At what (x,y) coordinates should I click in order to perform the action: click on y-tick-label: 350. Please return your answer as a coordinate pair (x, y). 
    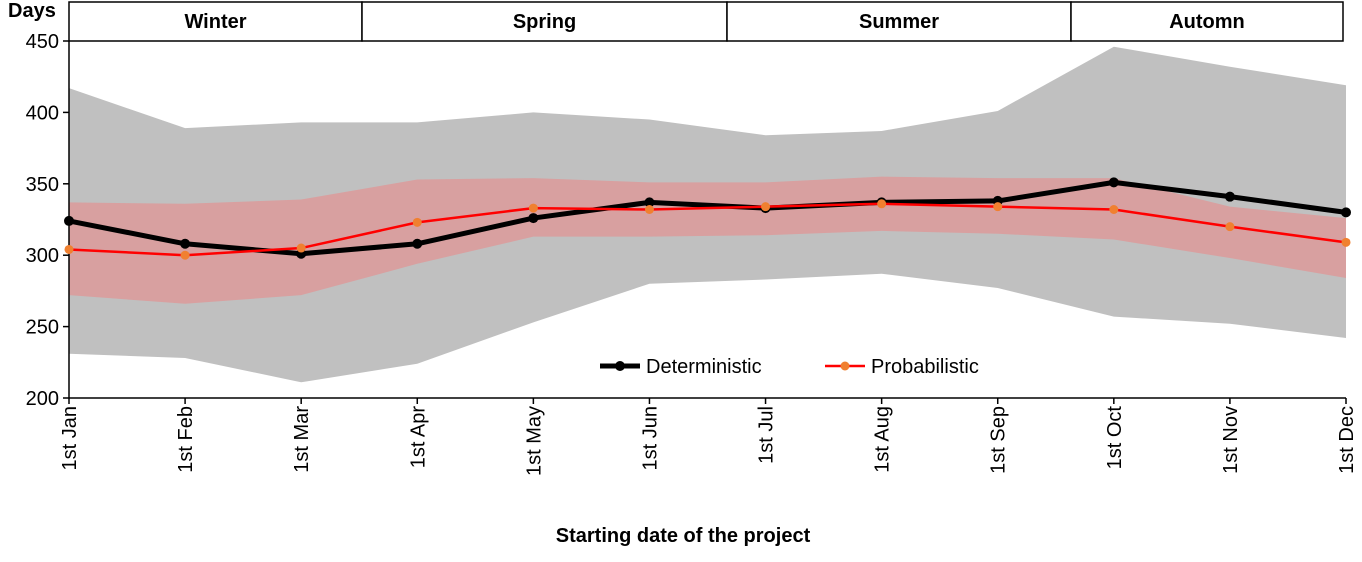
    Looking at the image, I should click on (42, 185).